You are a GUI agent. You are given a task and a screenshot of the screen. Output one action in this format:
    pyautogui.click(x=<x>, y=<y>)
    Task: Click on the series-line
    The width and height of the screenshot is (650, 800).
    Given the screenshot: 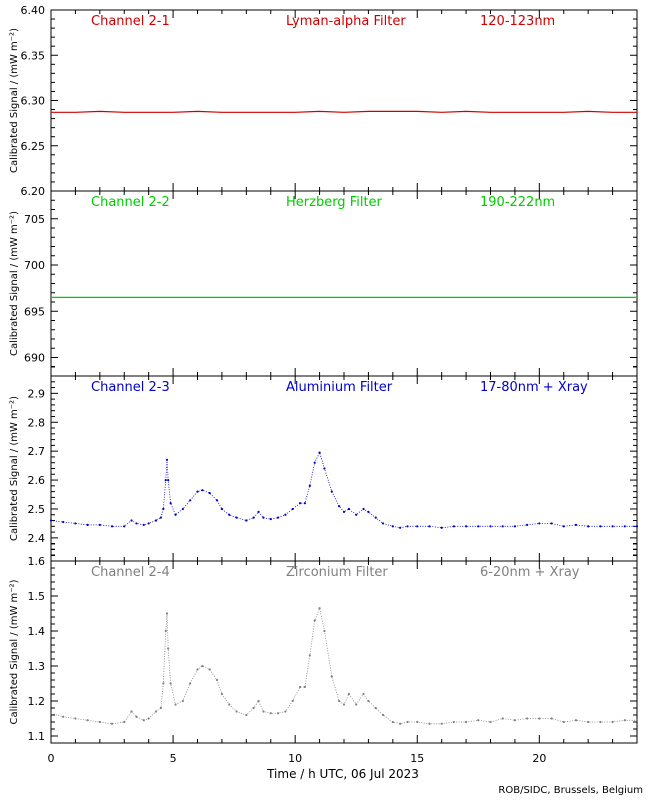 What is the action you would take?
    pyautogui.click(x=344, y=111)
    